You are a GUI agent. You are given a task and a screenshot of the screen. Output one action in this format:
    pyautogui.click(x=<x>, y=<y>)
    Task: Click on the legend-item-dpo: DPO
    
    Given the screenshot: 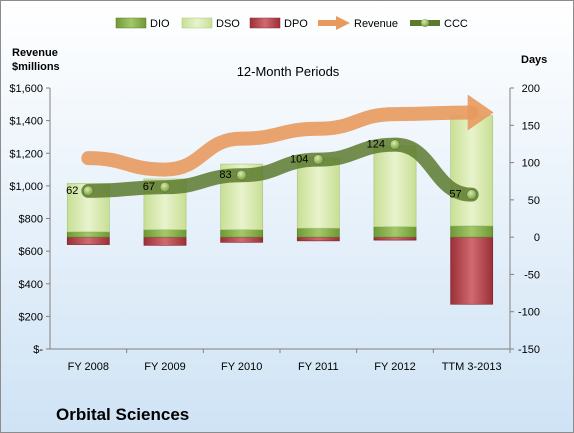 What is the action you would take?
    pyautogui.click(x=278, y=23)
    